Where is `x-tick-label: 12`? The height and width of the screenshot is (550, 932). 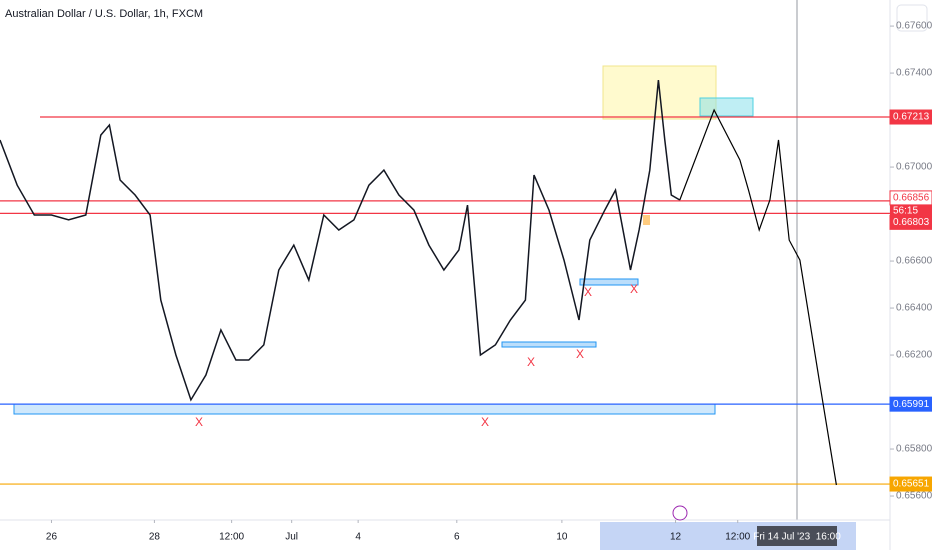
x-tick-label: 12 is located at coordinates (676, 537).